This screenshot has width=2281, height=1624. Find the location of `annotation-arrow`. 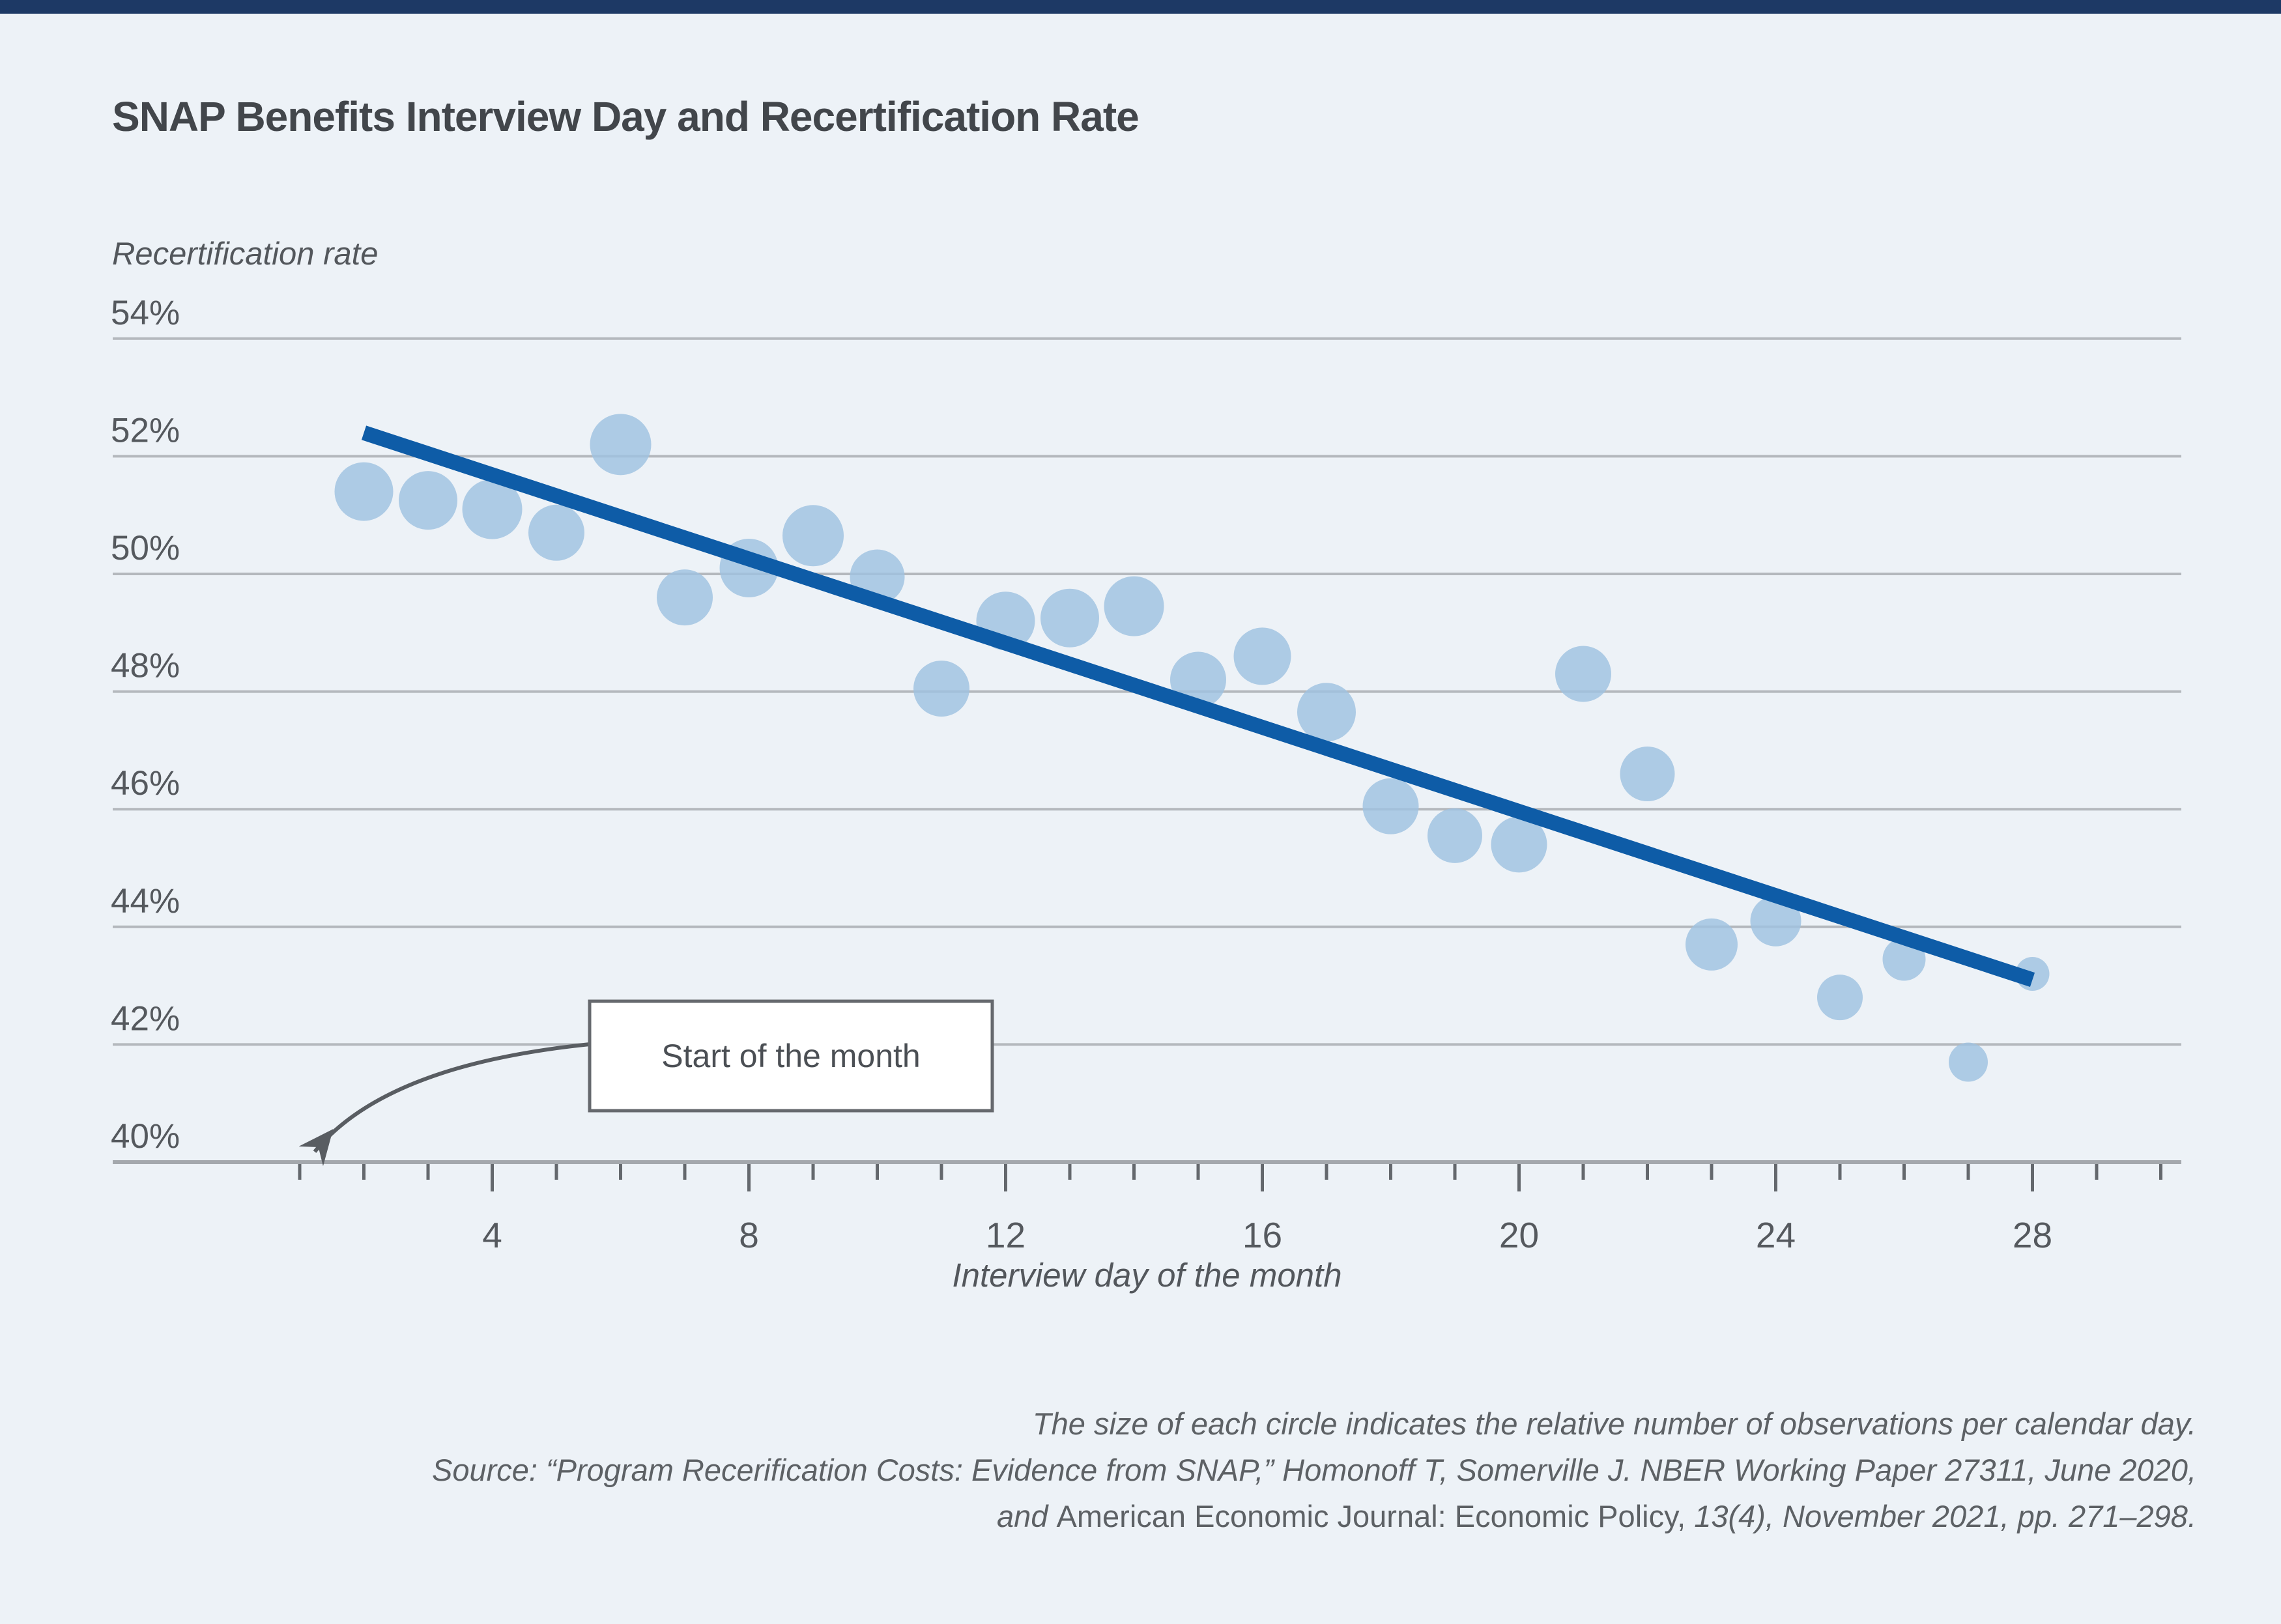

annotation-arrow is located at coordinates (444, 1104).